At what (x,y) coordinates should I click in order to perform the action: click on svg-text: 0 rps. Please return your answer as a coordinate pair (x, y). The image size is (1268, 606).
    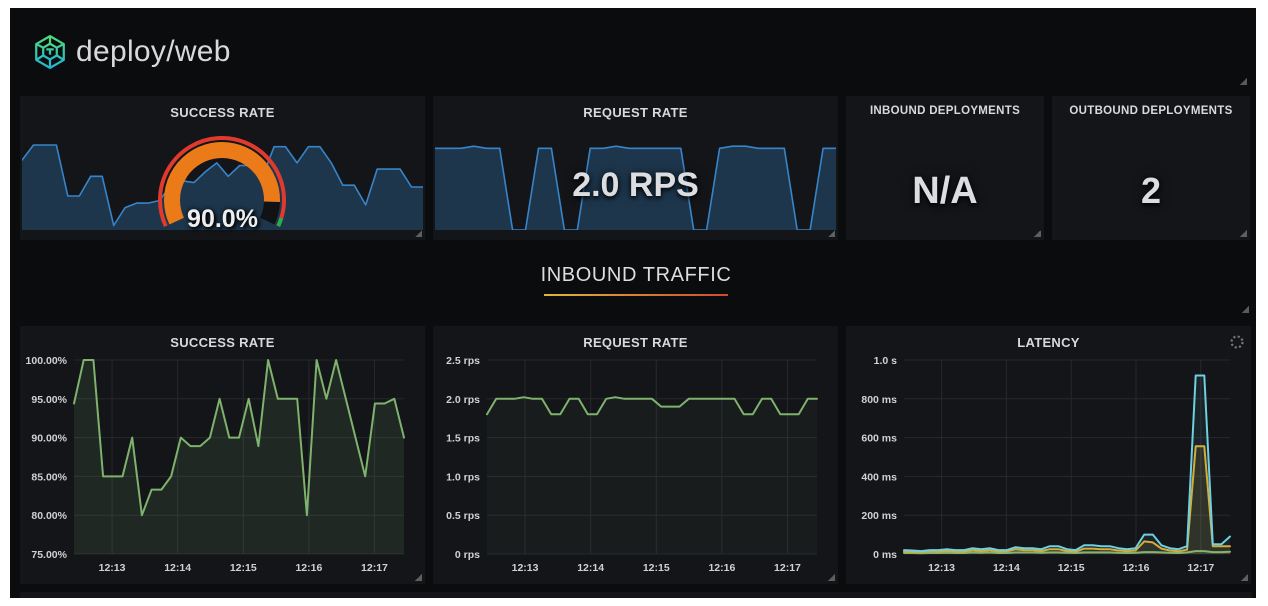
    Looking at the image, I should click on (467, 555).